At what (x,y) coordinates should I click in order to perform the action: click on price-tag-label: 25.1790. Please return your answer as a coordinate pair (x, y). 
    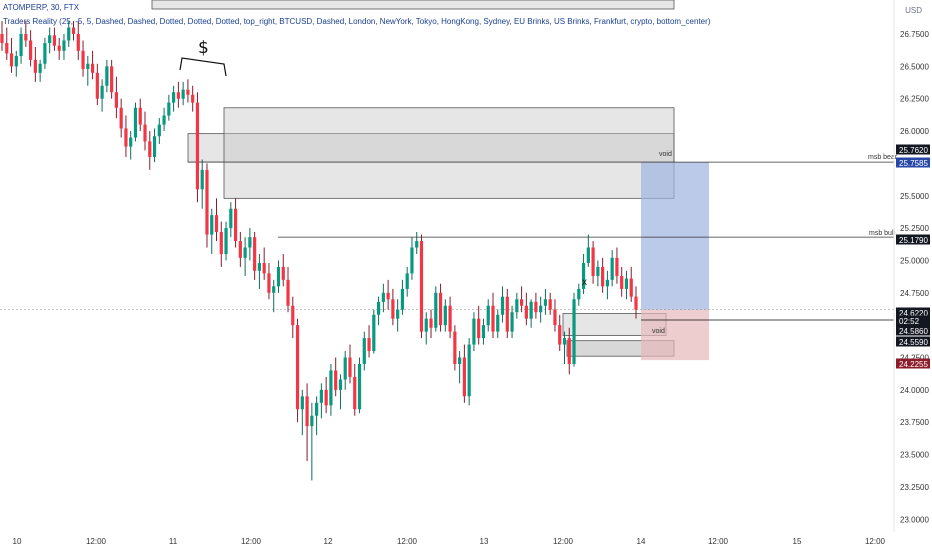
    Looking at the image, I should click on (913, 240).